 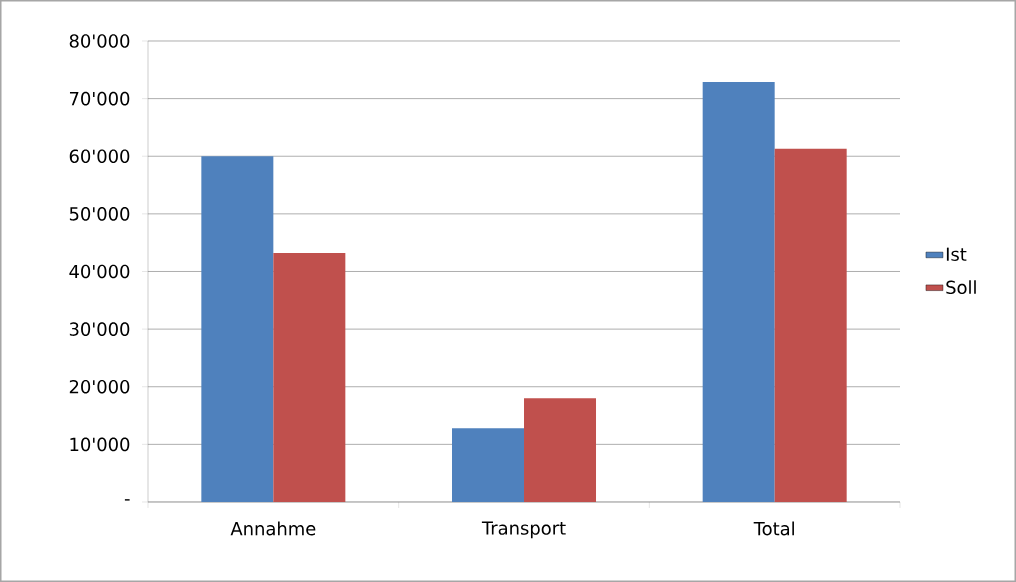 I want to click on x-tick-label: Annahme, so click(x=273, y=528).